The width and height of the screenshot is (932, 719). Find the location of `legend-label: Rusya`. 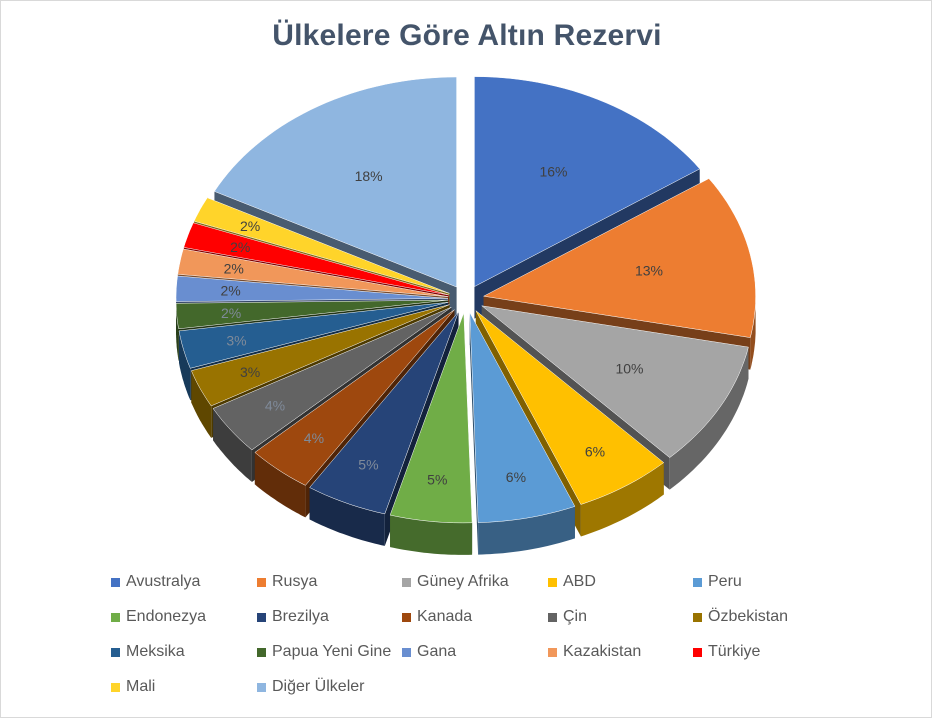

legend-label: Rusya is located at coordinates (294, 582).